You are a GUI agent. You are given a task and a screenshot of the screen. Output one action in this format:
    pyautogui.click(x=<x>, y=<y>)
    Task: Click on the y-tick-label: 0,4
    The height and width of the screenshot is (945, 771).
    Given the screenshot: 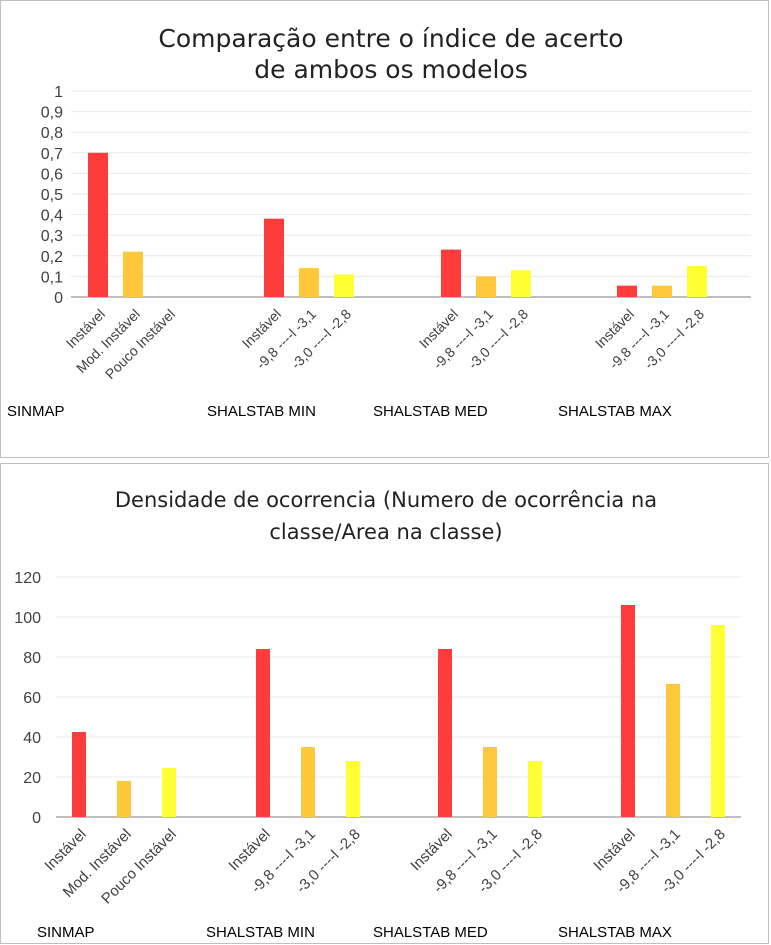 What is the action you would take?
    pyautogui.click(x=52, y=216)
    